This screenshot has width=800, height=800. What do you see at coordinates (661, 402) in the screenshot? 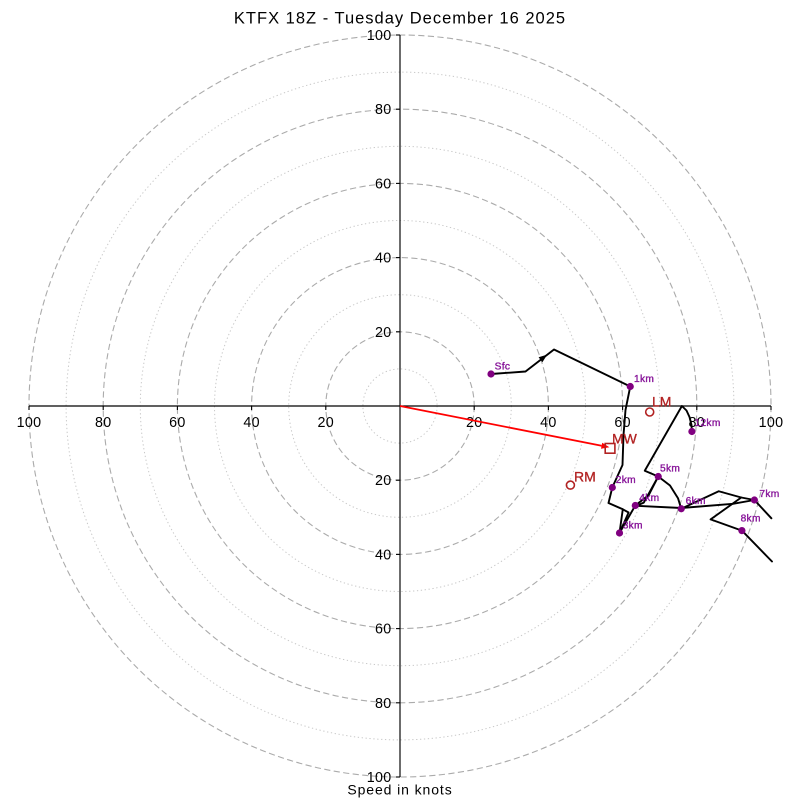
I see `svg-text: LM` at bounding box center [661, 402].